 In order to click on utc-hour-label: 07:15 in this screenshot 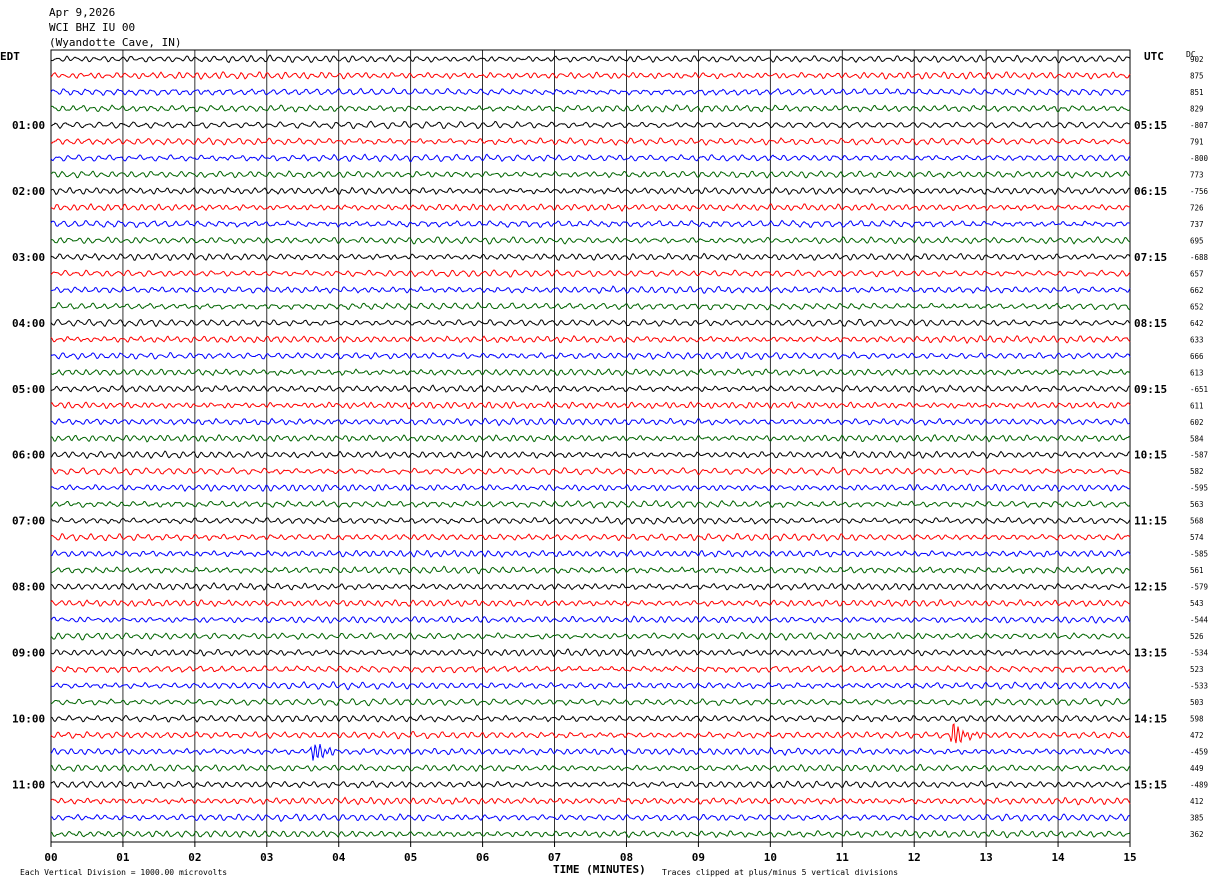, I will do `click(1150, 257)`.